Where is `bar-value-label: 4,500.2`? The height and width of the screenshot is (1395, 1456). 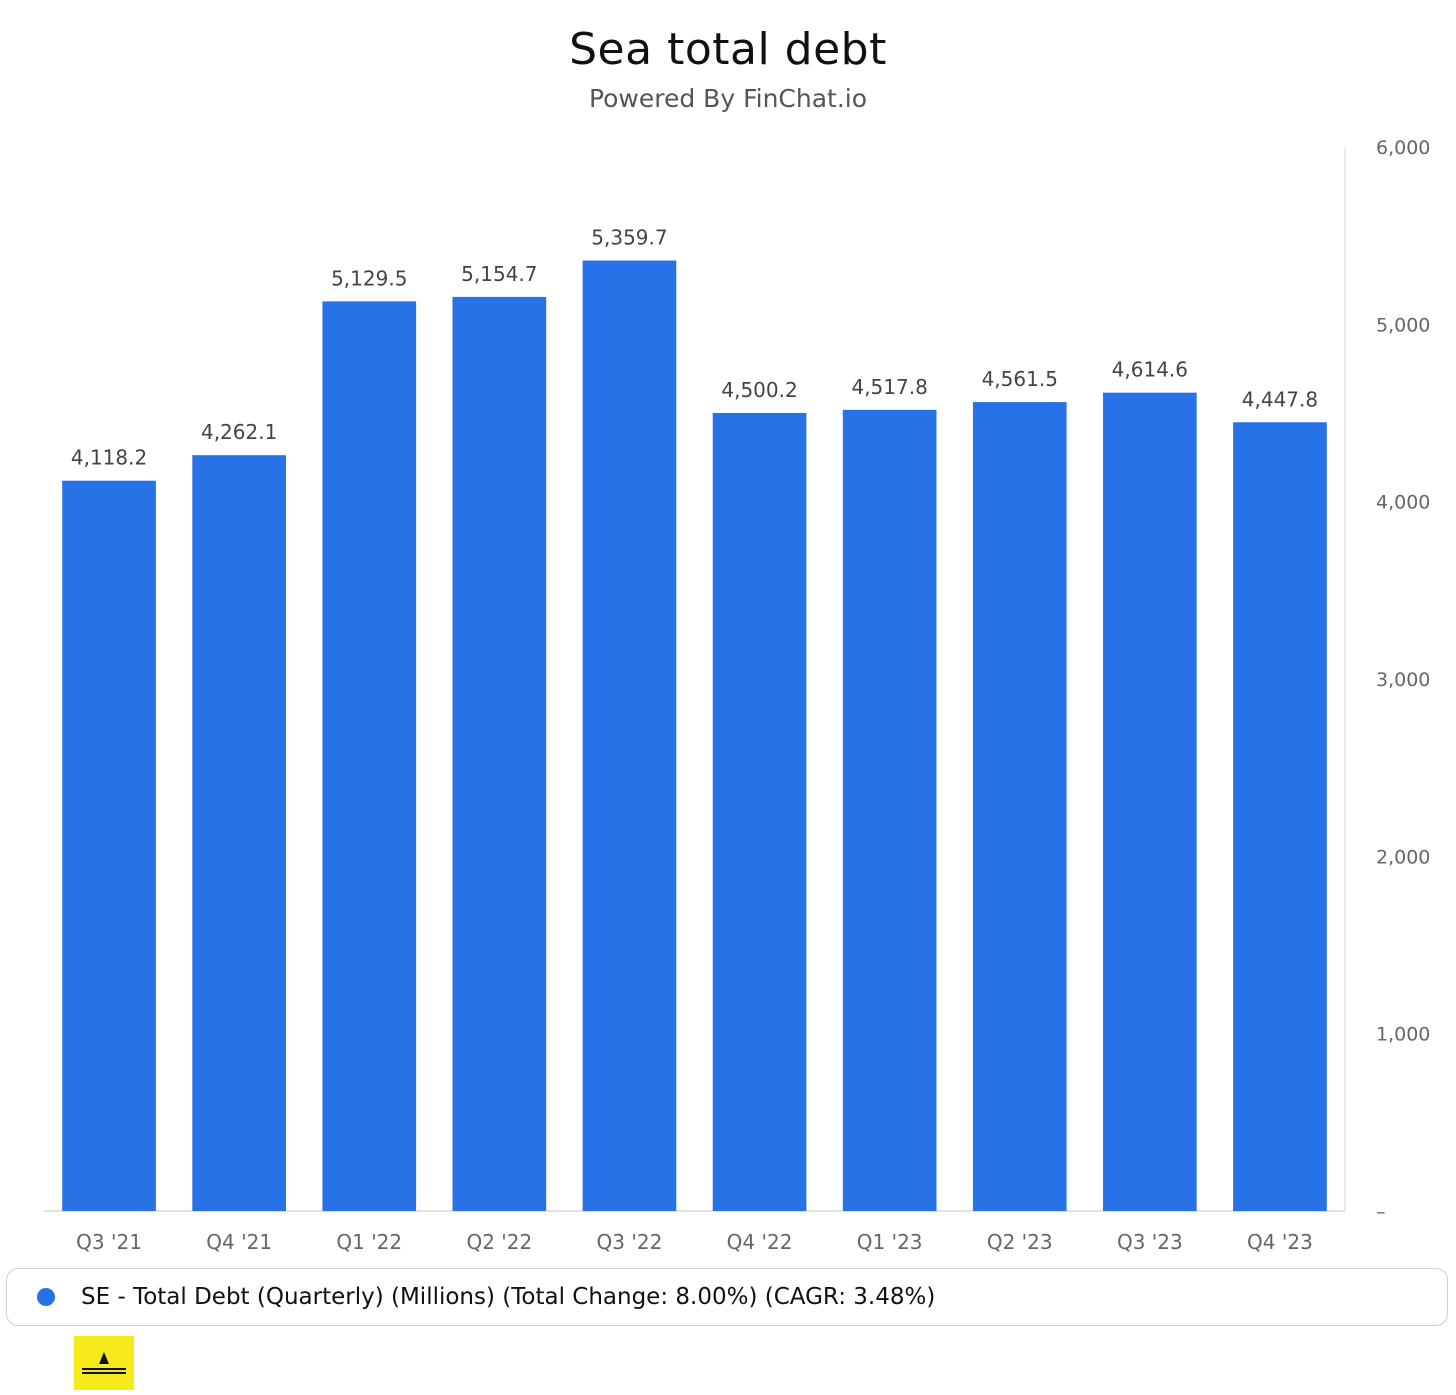 bar-value-label: 4,500.2 is located at coordinates (759, 390).